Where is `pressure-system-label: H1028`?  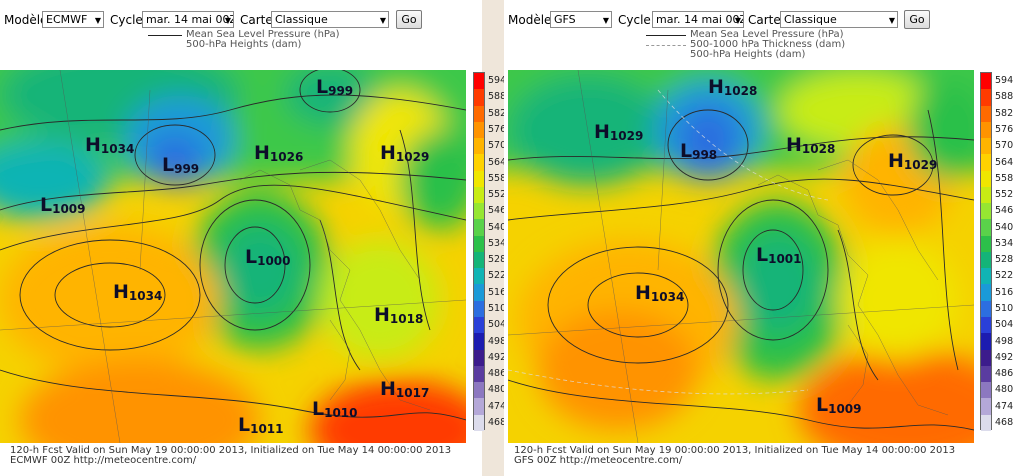
pressure-system-label: H1028 is located at coordinates (811, 145).